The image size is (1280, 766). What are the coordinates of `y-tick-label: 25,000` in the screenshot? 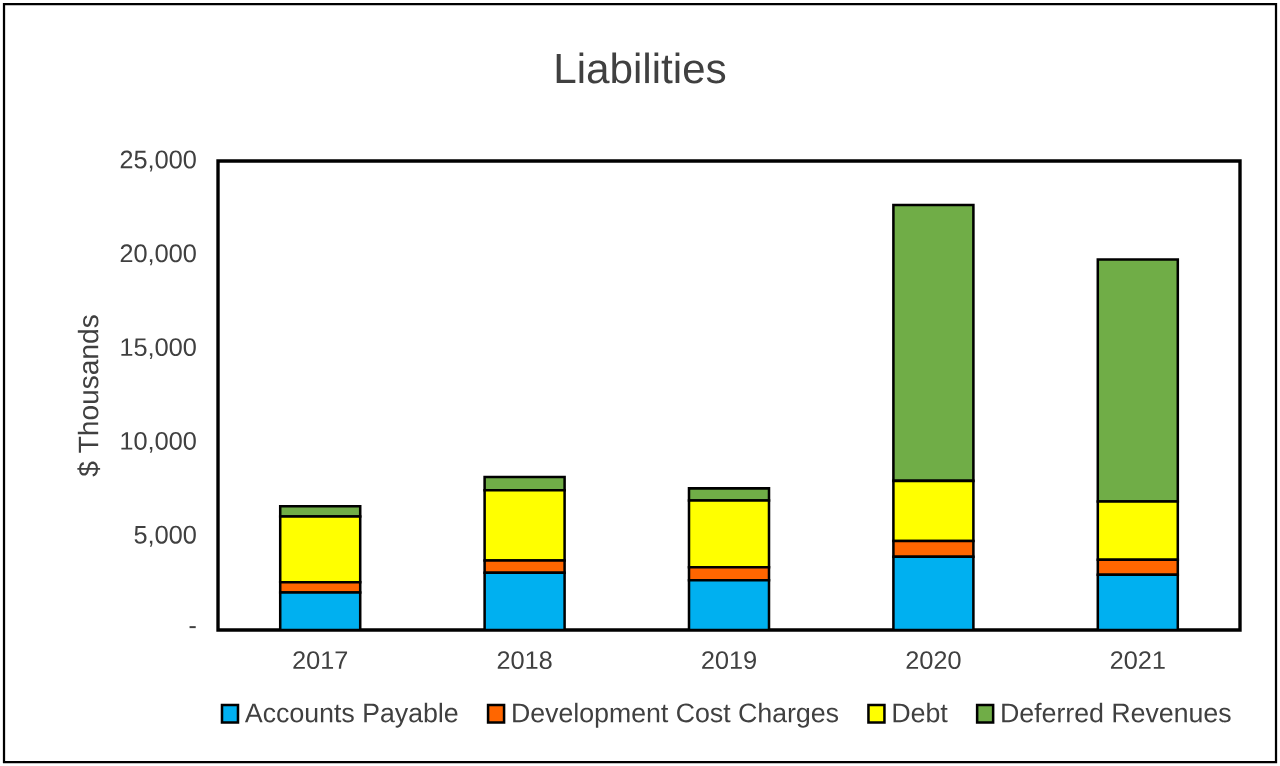 It's located at (158, 161).